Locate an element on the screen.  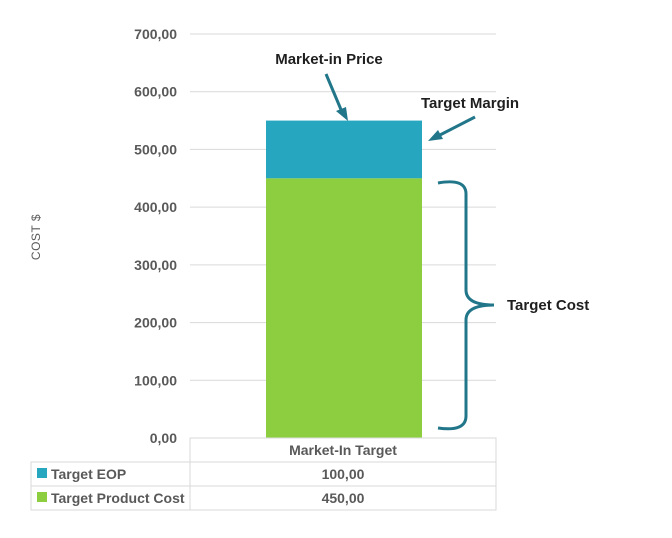
bar-segment-target-product-cost is located at coordinates (344, 308).